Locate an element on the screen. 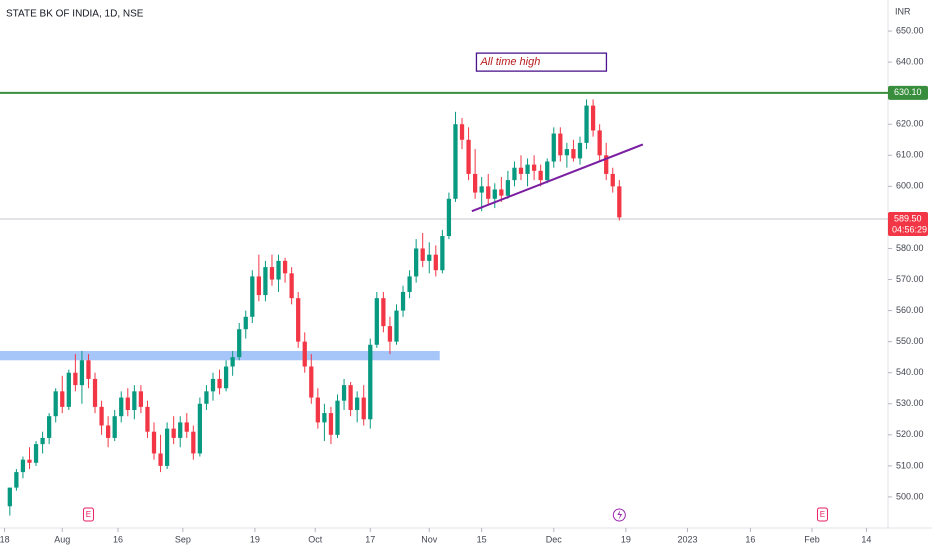  y-tick-label: 570.00 is located at coordinates (910, 279).